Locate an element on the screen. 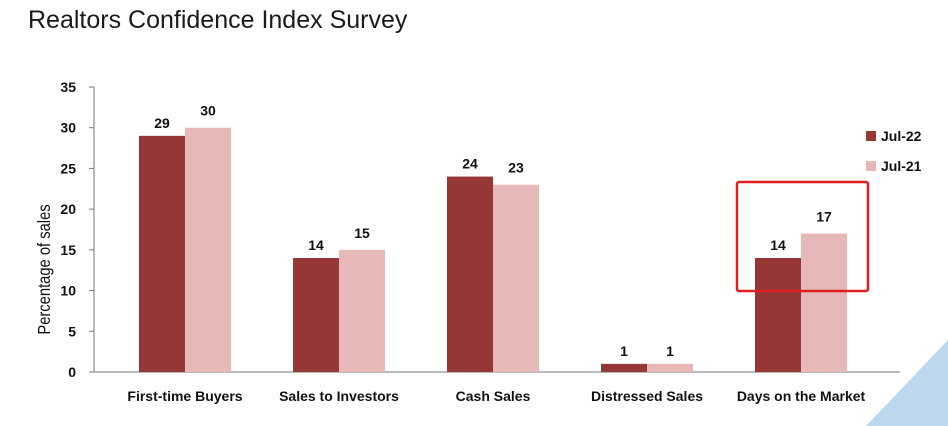 The height and width of the screenshot is (426, 948). y-tick-label: 25 is located at coordinates (68, 168).